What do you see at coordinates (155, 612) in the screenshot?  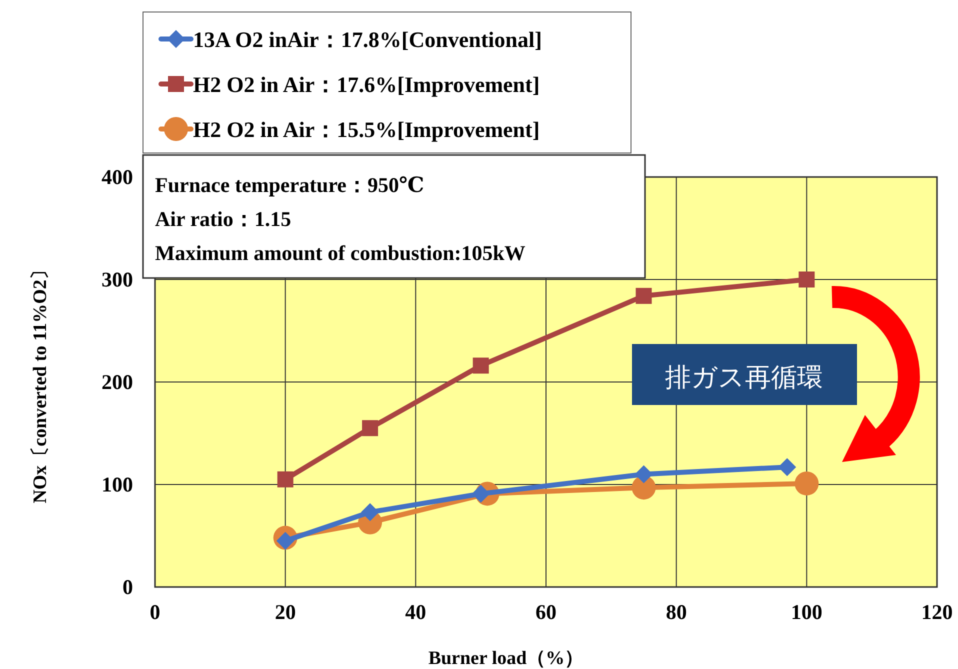 I see `x-tick-label: 0` at bounding box center [155, 612].